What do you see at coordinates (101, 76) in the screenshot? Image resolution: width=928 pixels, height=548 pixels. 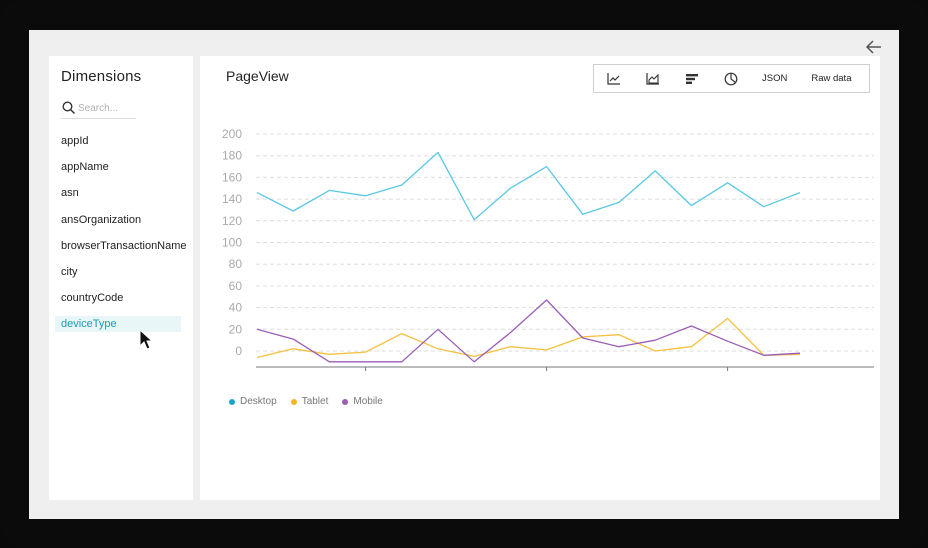 I see `sidebar-title: Dimensions` at bounding box center [101, 76].